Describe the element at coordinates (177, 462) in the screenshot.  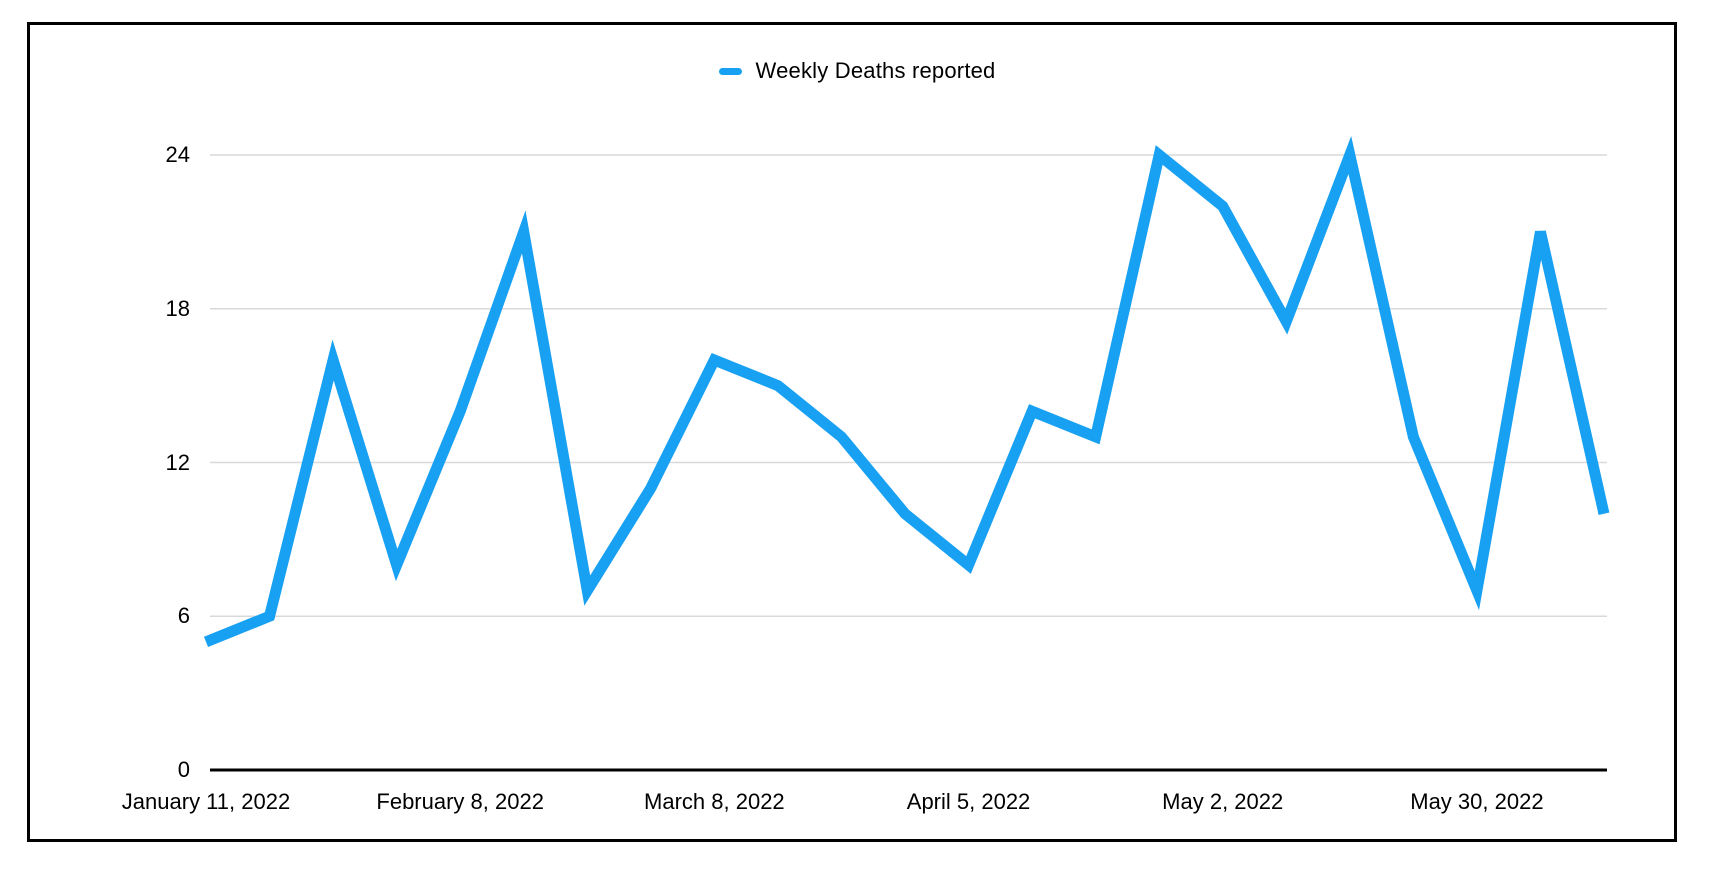
I see `y-axis-tick-label: 12` at that location.